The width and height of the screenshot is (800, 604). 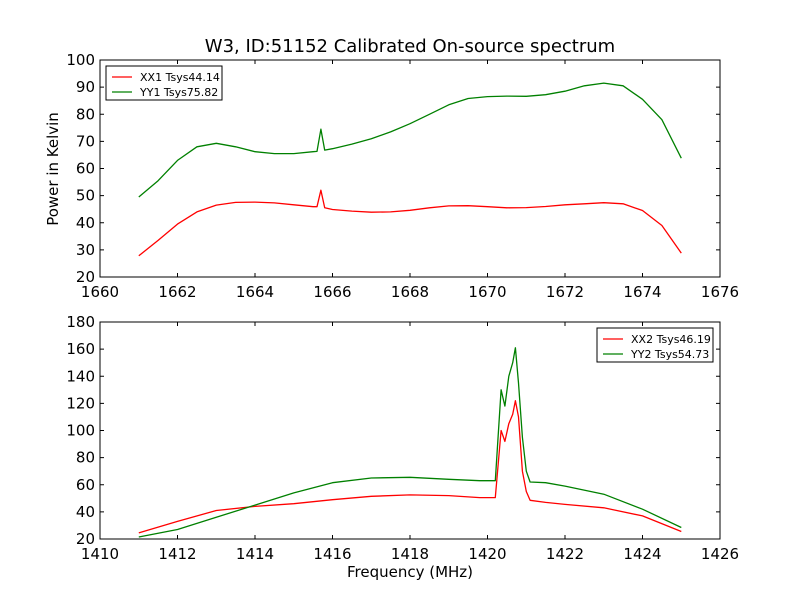 I want to click on x-tick-label: 1672, so click(x=565, y=292).